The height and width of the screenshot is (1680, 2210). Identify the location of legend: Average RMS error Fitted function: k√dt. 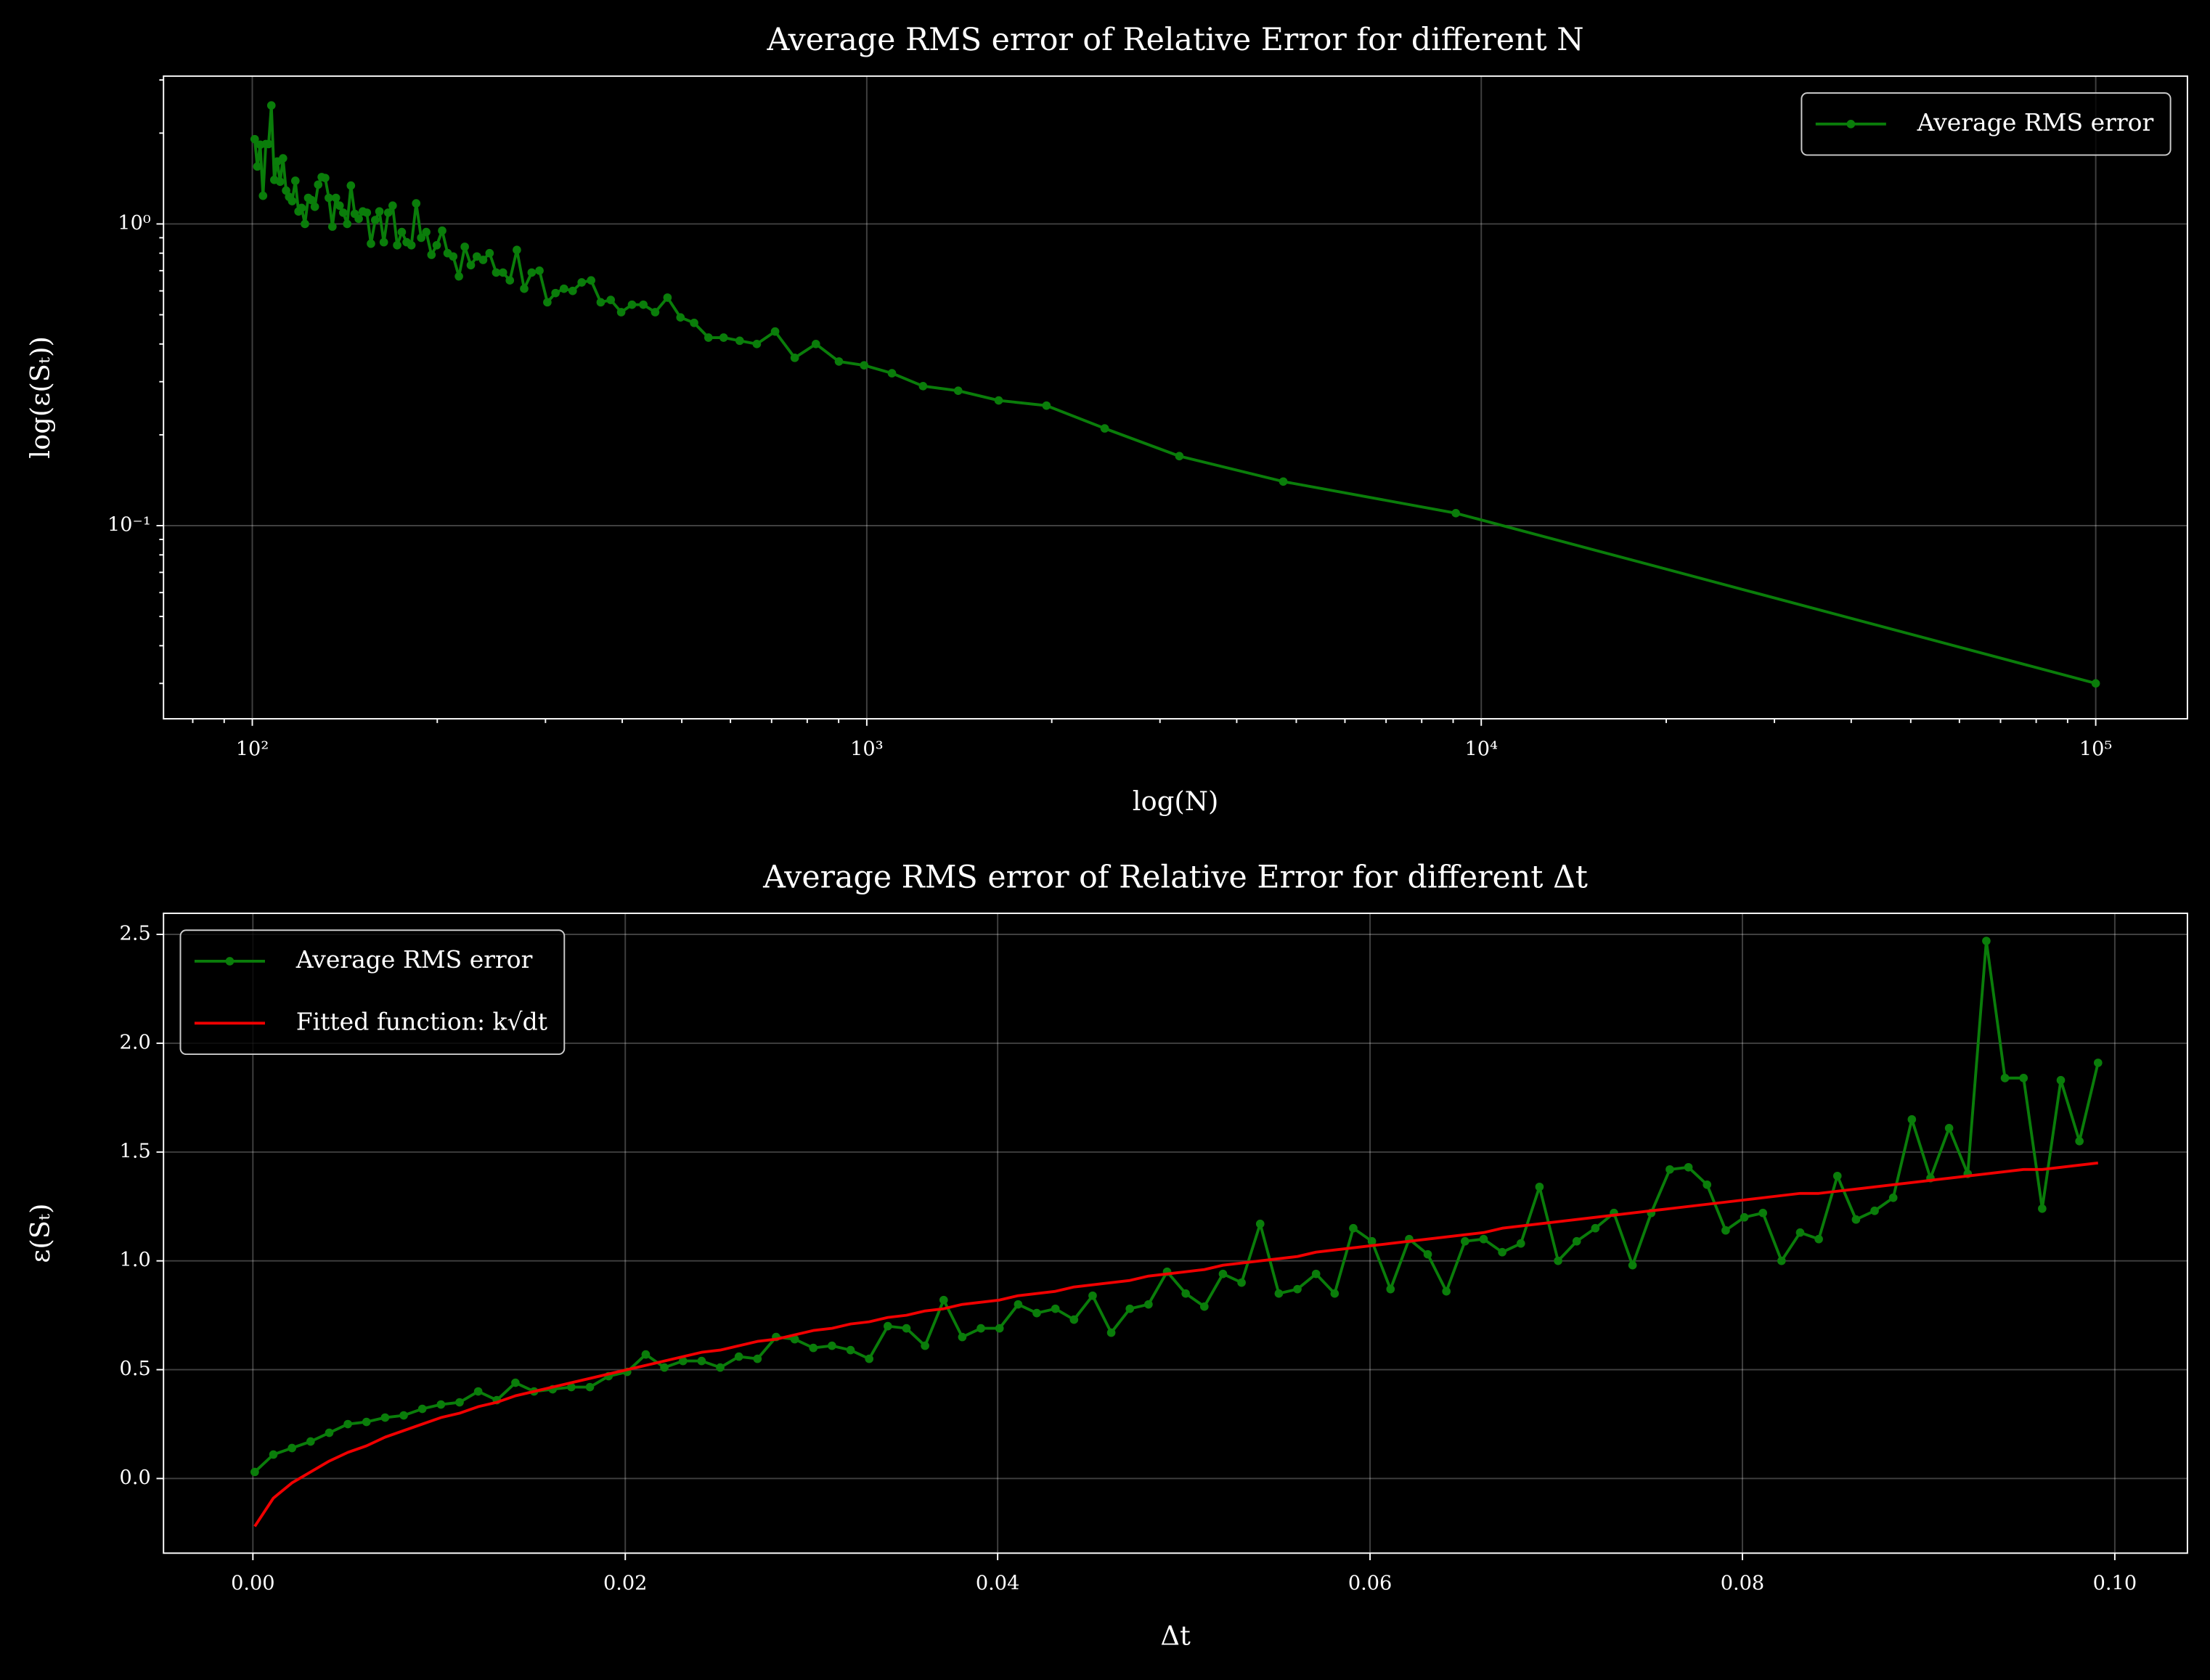
(372, 992).